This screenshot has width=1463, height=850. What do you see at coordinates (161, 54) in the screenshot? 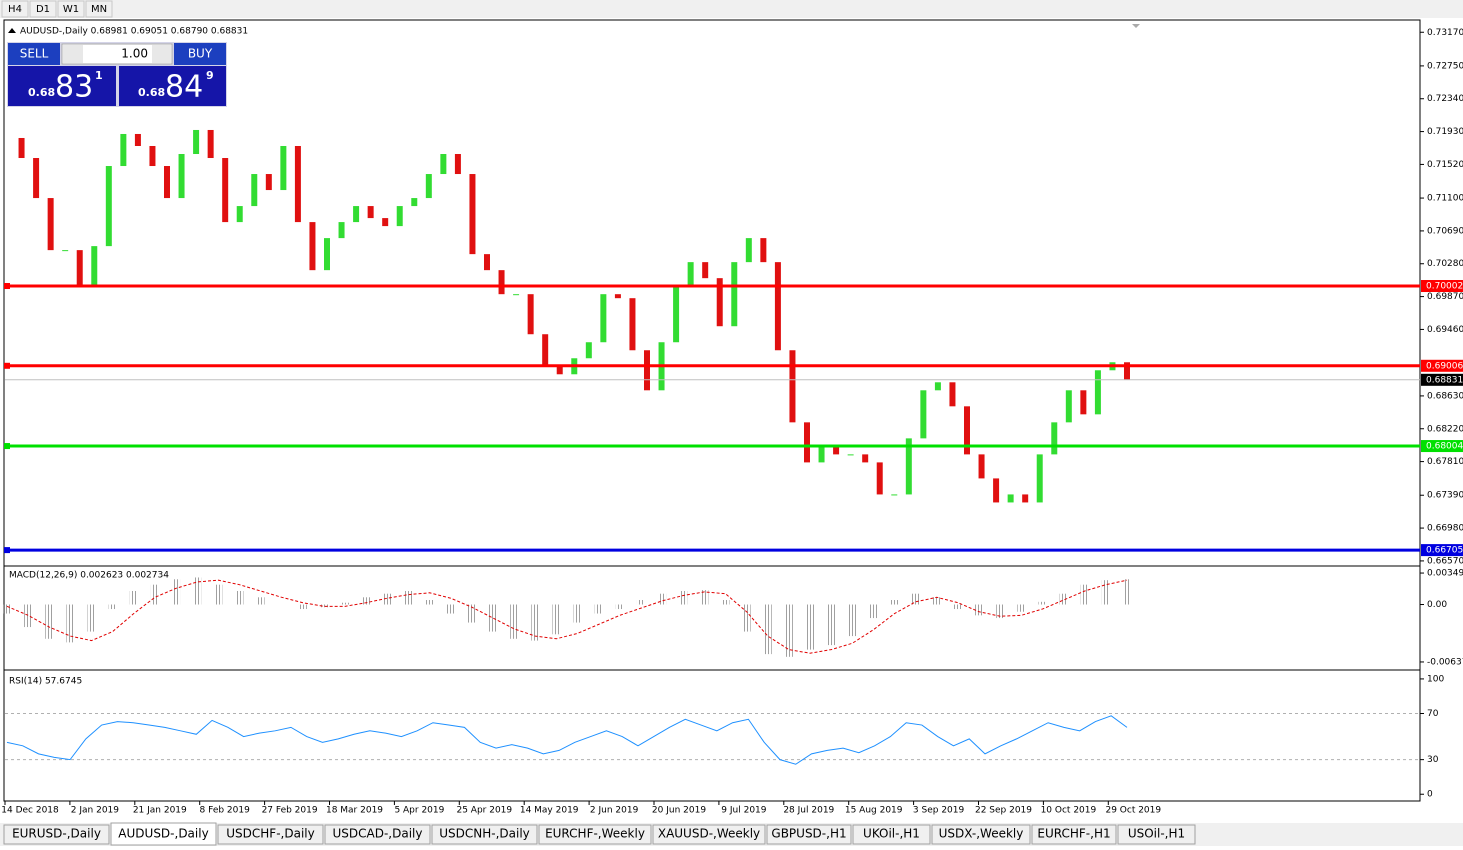
I see `lot-up` at bounding box center [161, 54].